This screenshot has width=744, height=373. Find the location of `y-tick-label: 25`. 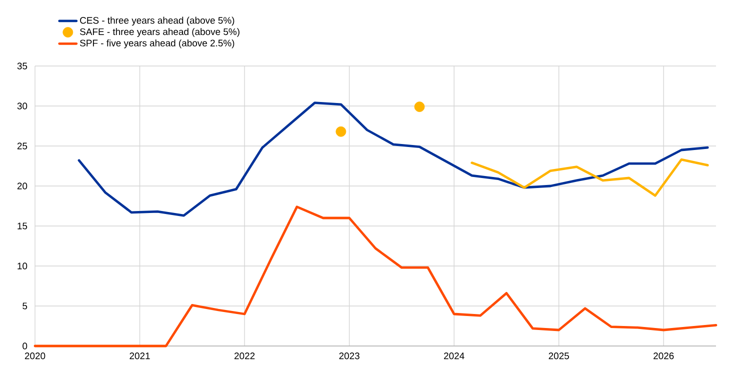

y-tick-label: 25 is located at coordinates (22, 146).